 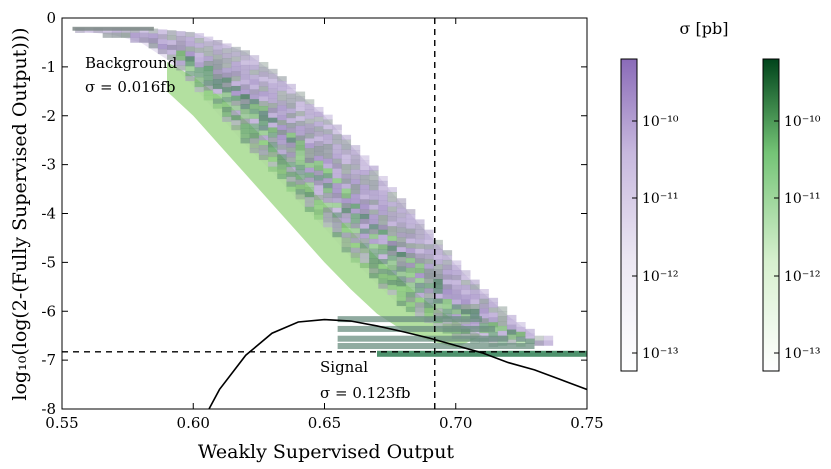 What do you see at coordinates (802, 277) in the screenshot?
I see `colorbar-tick-label: 10⁻¹²` at bounding box center [802, 277].